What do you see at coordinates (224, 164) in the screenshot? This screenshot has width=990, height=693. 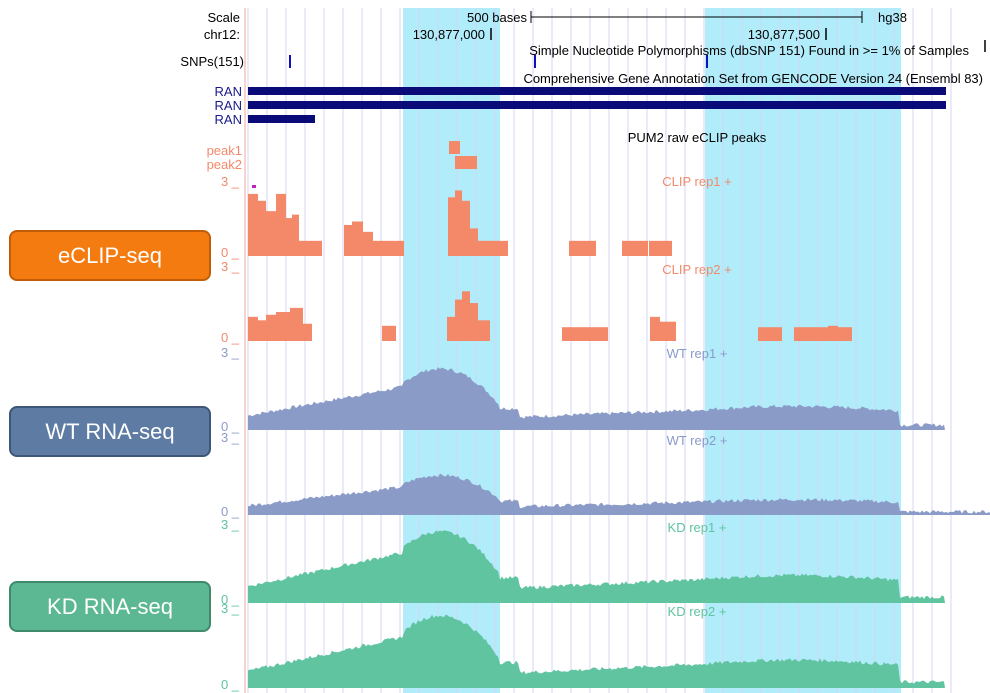 I see `peak2-label: peak2` at bounding box center [224, 164].